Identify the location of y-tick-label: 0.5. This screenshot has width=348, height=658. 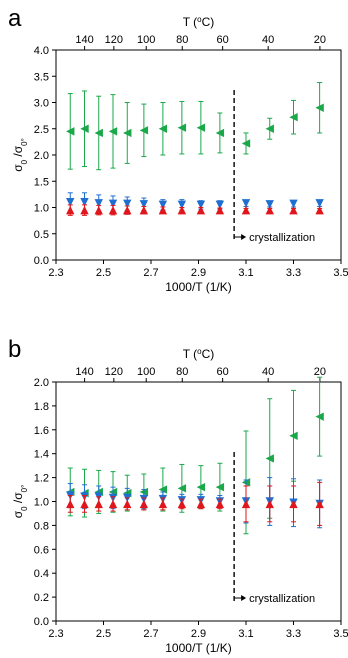
(41, 235).